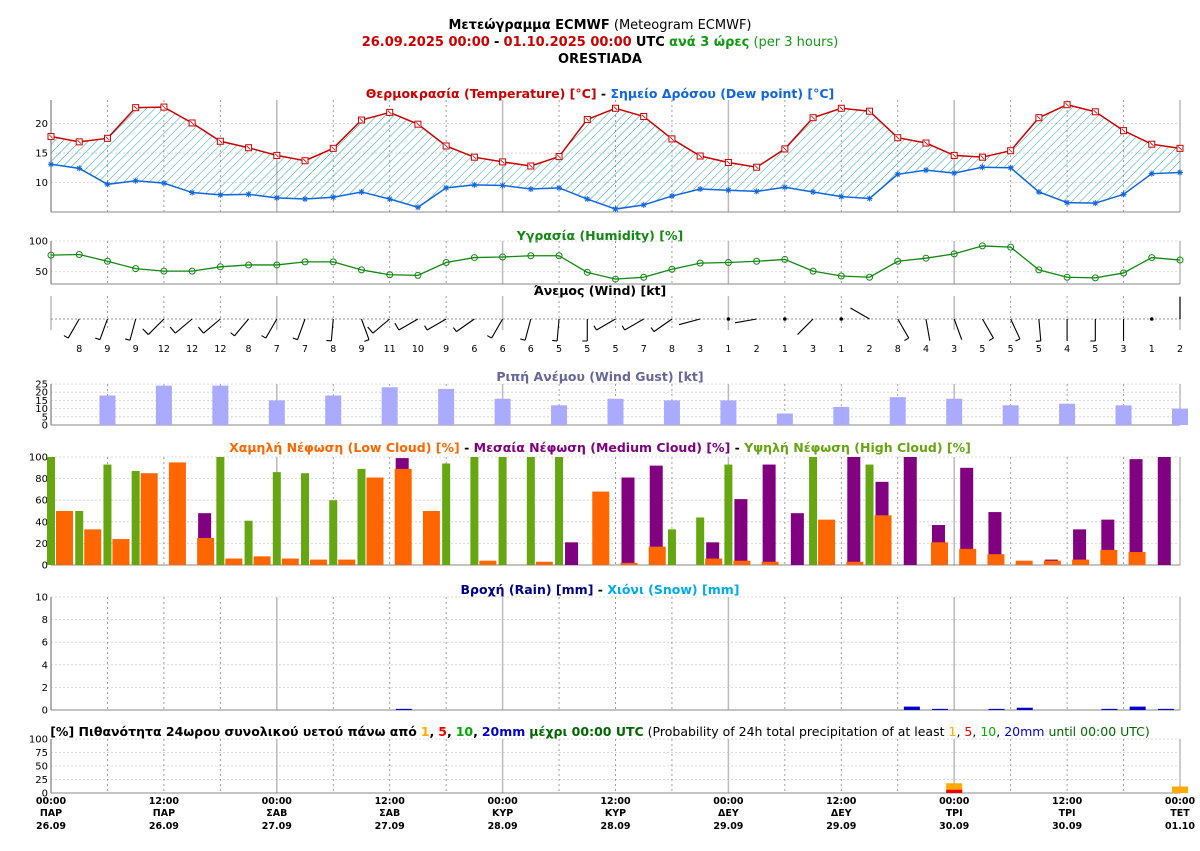 The width and height of the screenshot is (1200, 851). I want to click on x-label-date: 27.09, so click(277, 826).